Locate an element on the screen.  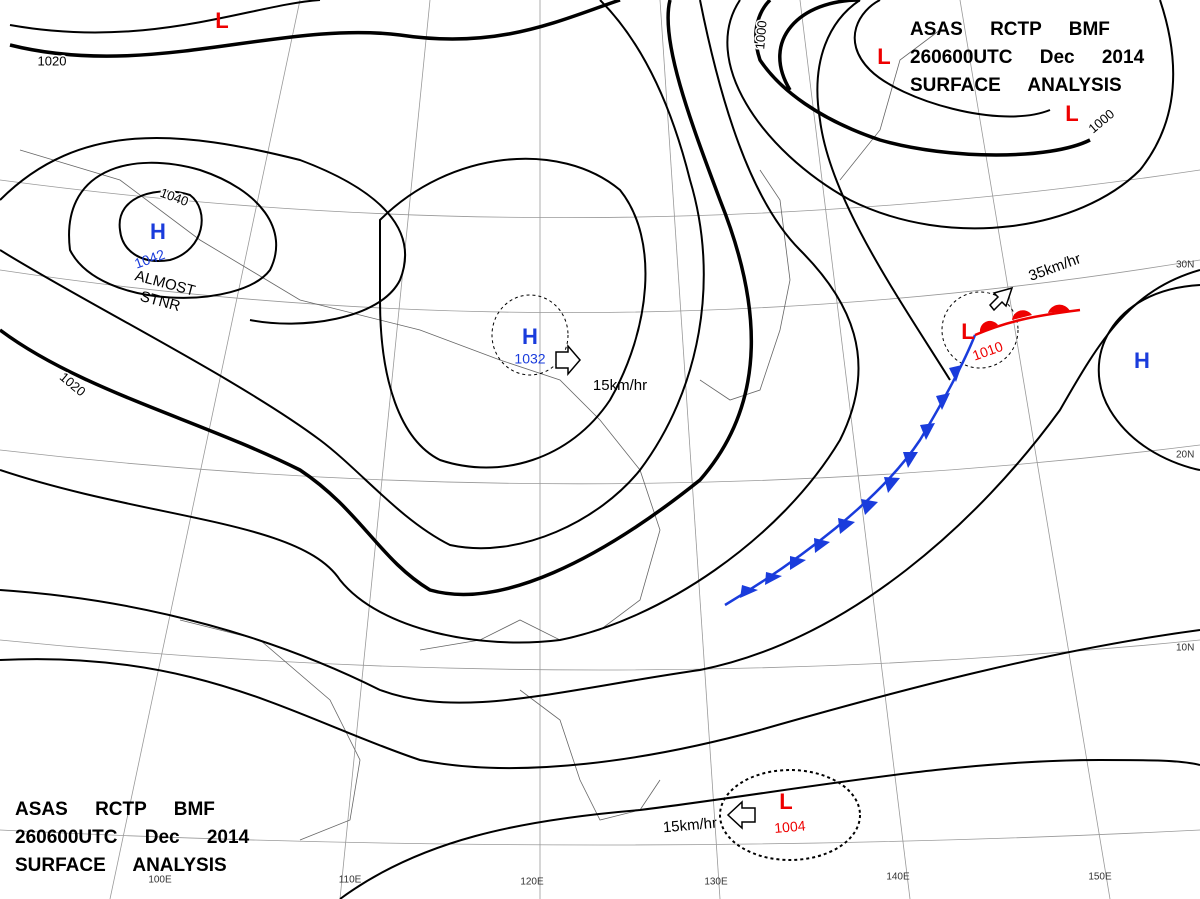
longitude-label: 120E is located at coordinates (532, 882).